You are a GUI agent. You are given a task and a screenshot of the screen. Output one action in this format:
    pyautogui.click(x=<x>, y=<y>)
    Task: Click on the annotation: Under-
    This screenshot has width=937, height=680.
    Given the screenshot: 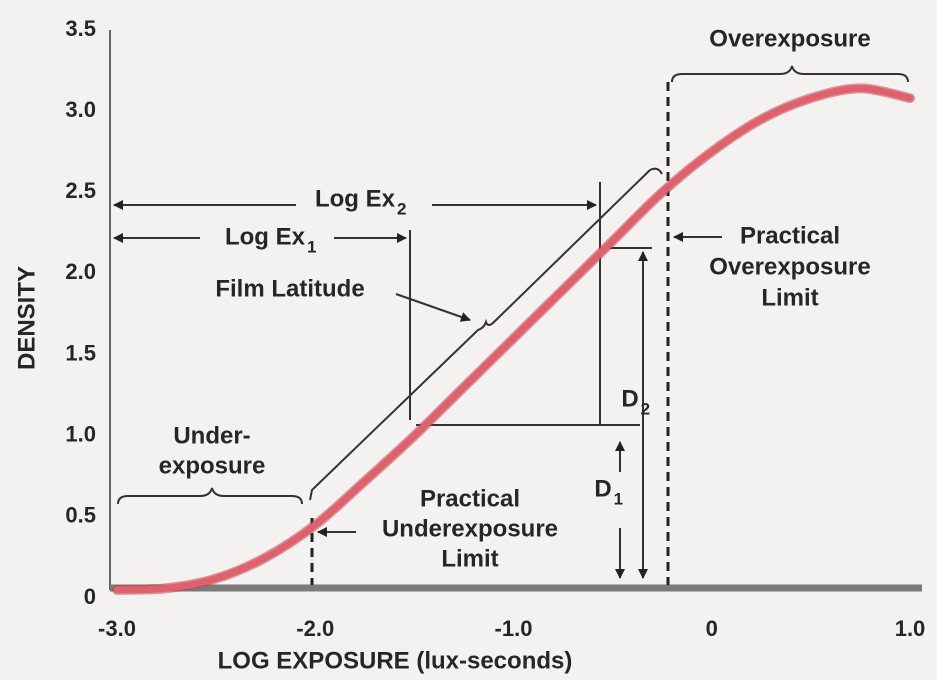 What is the action you would take?
    pyautogui.click(x=211, y=435)
    